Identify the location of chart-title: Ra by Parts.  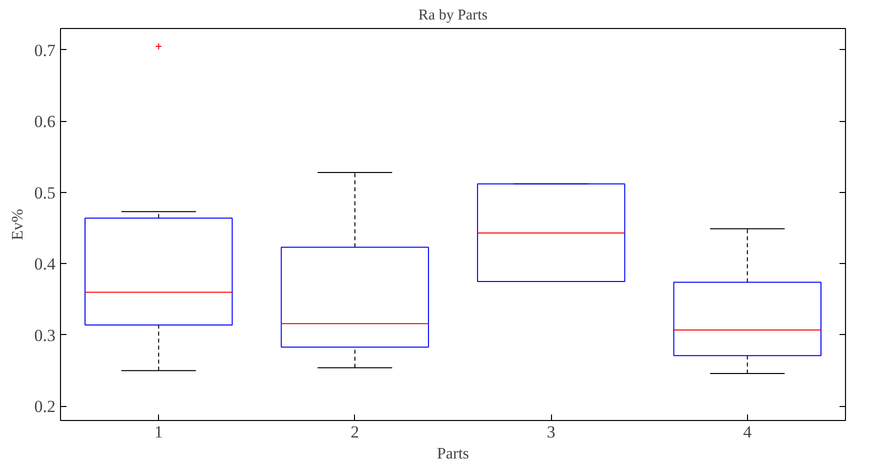
(453, 16).